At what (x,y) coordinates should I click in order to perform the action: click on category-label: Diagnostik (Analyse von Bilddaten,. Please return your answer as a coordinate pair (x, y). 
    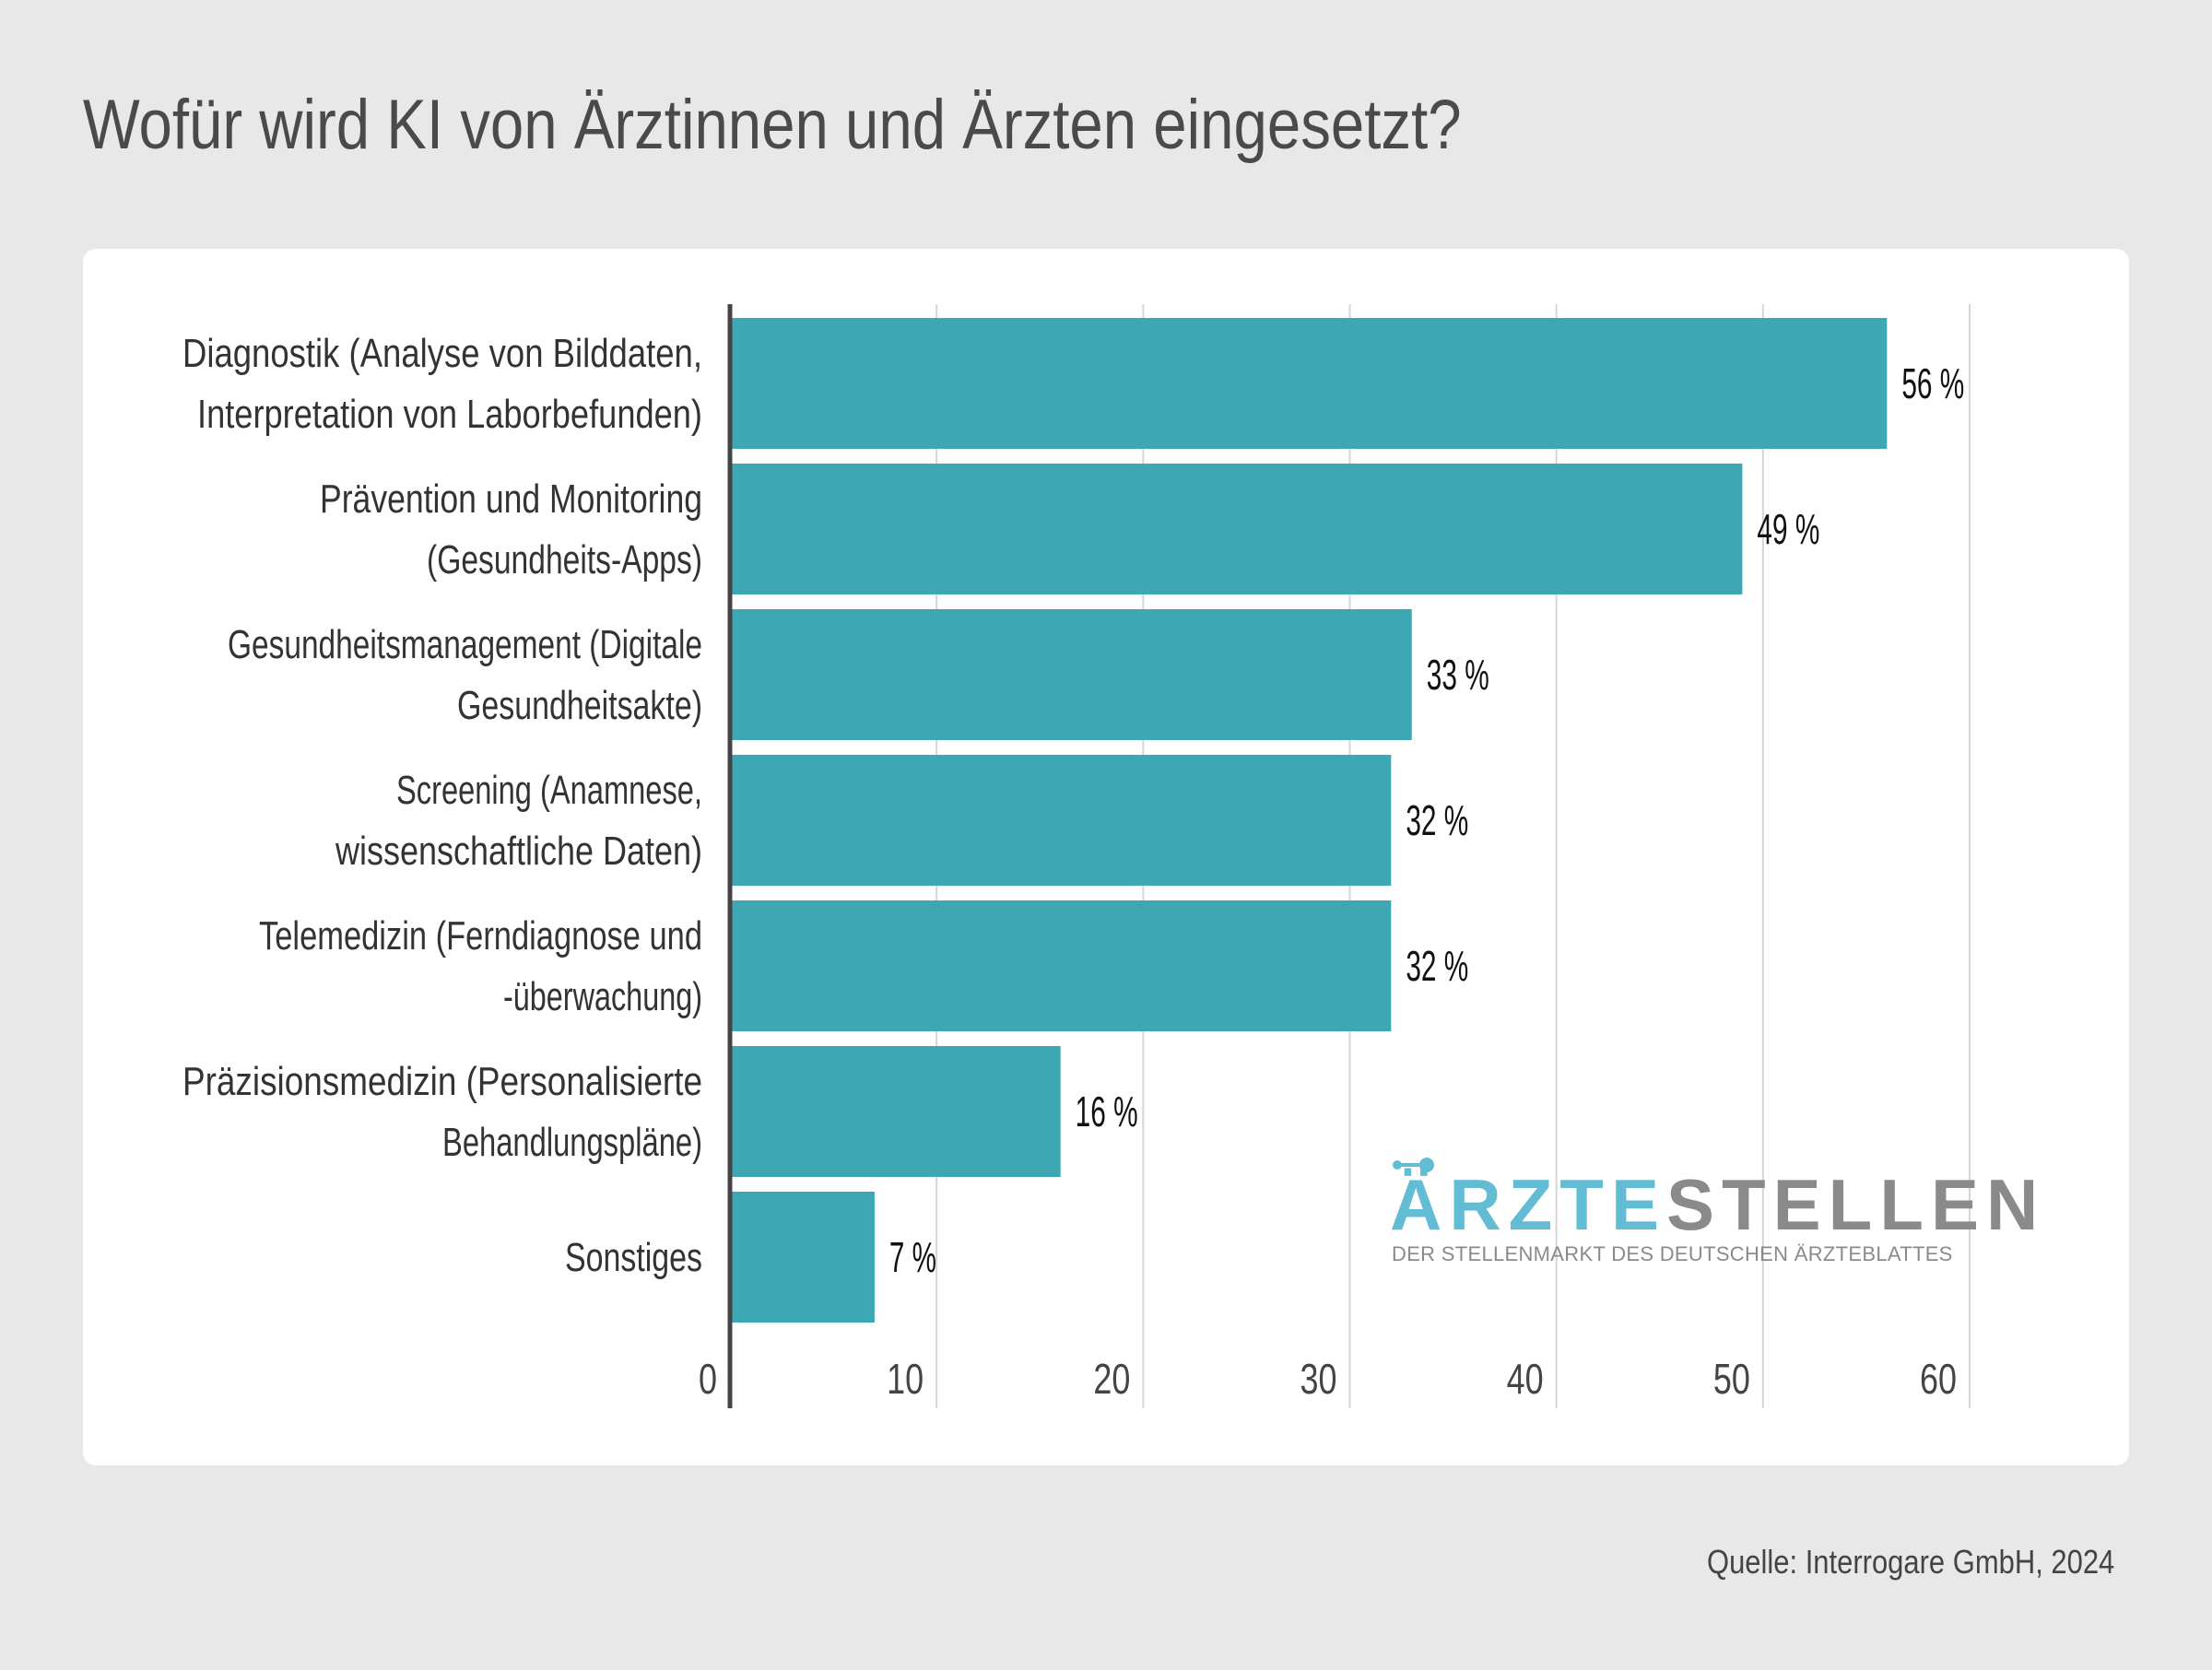
    Looking at the image, I should click on (442, 353).